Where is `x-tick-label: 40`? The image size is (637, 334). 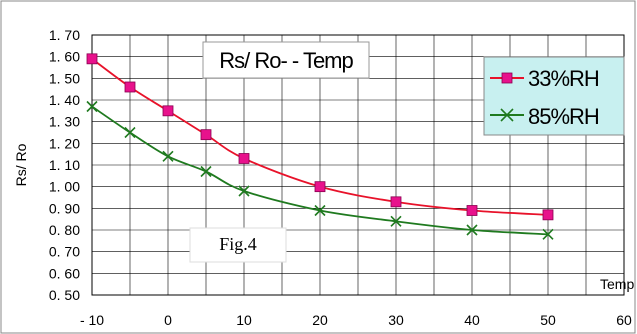
x-tick-label: 40 is located at coordinates (472, 320).